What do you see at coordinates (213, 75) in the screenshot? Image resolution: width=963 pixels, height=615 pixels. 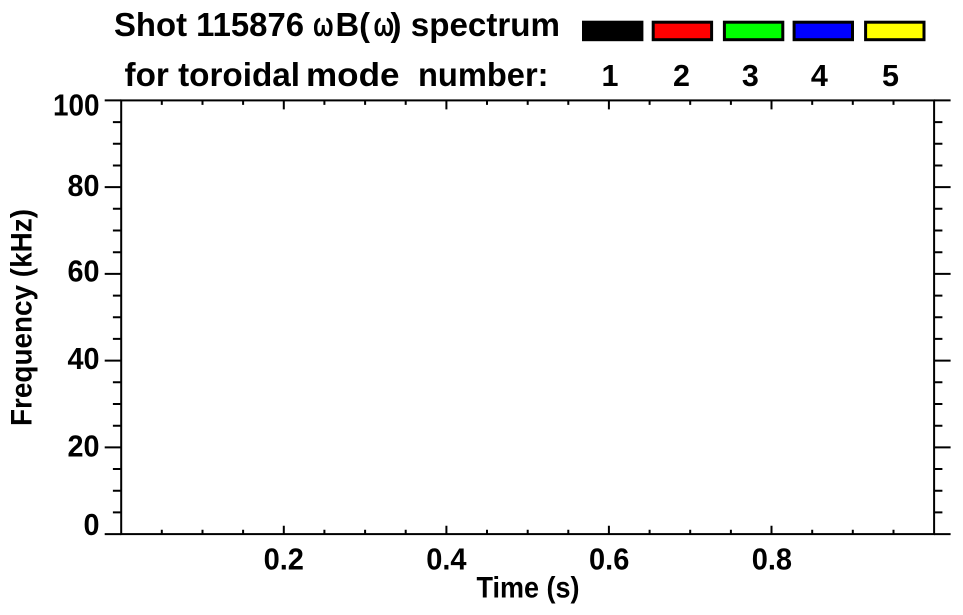 I see `svg-text: for toroidal` at bounding box center [213, 75].